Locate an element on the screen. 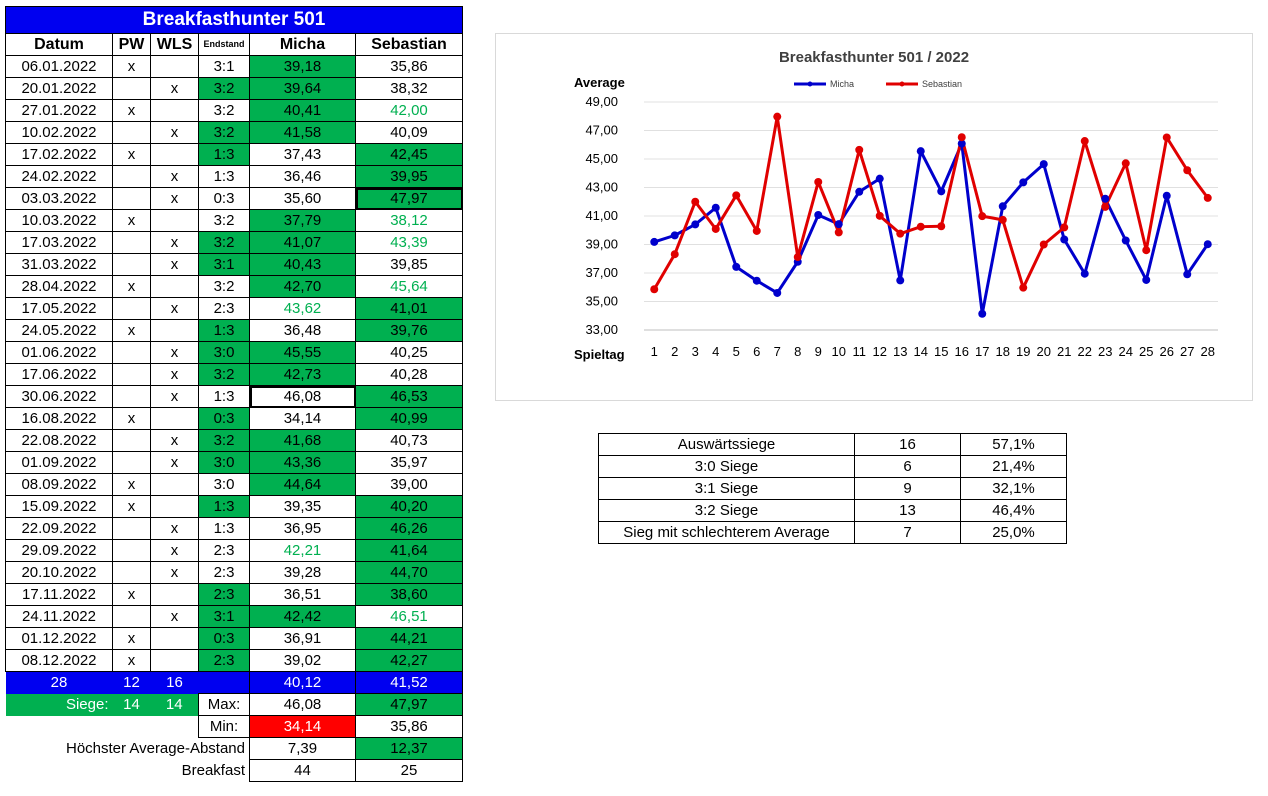 The height and width of the screenshot is (796, 1268). series-line-micha is located at coordinates (931, 229).